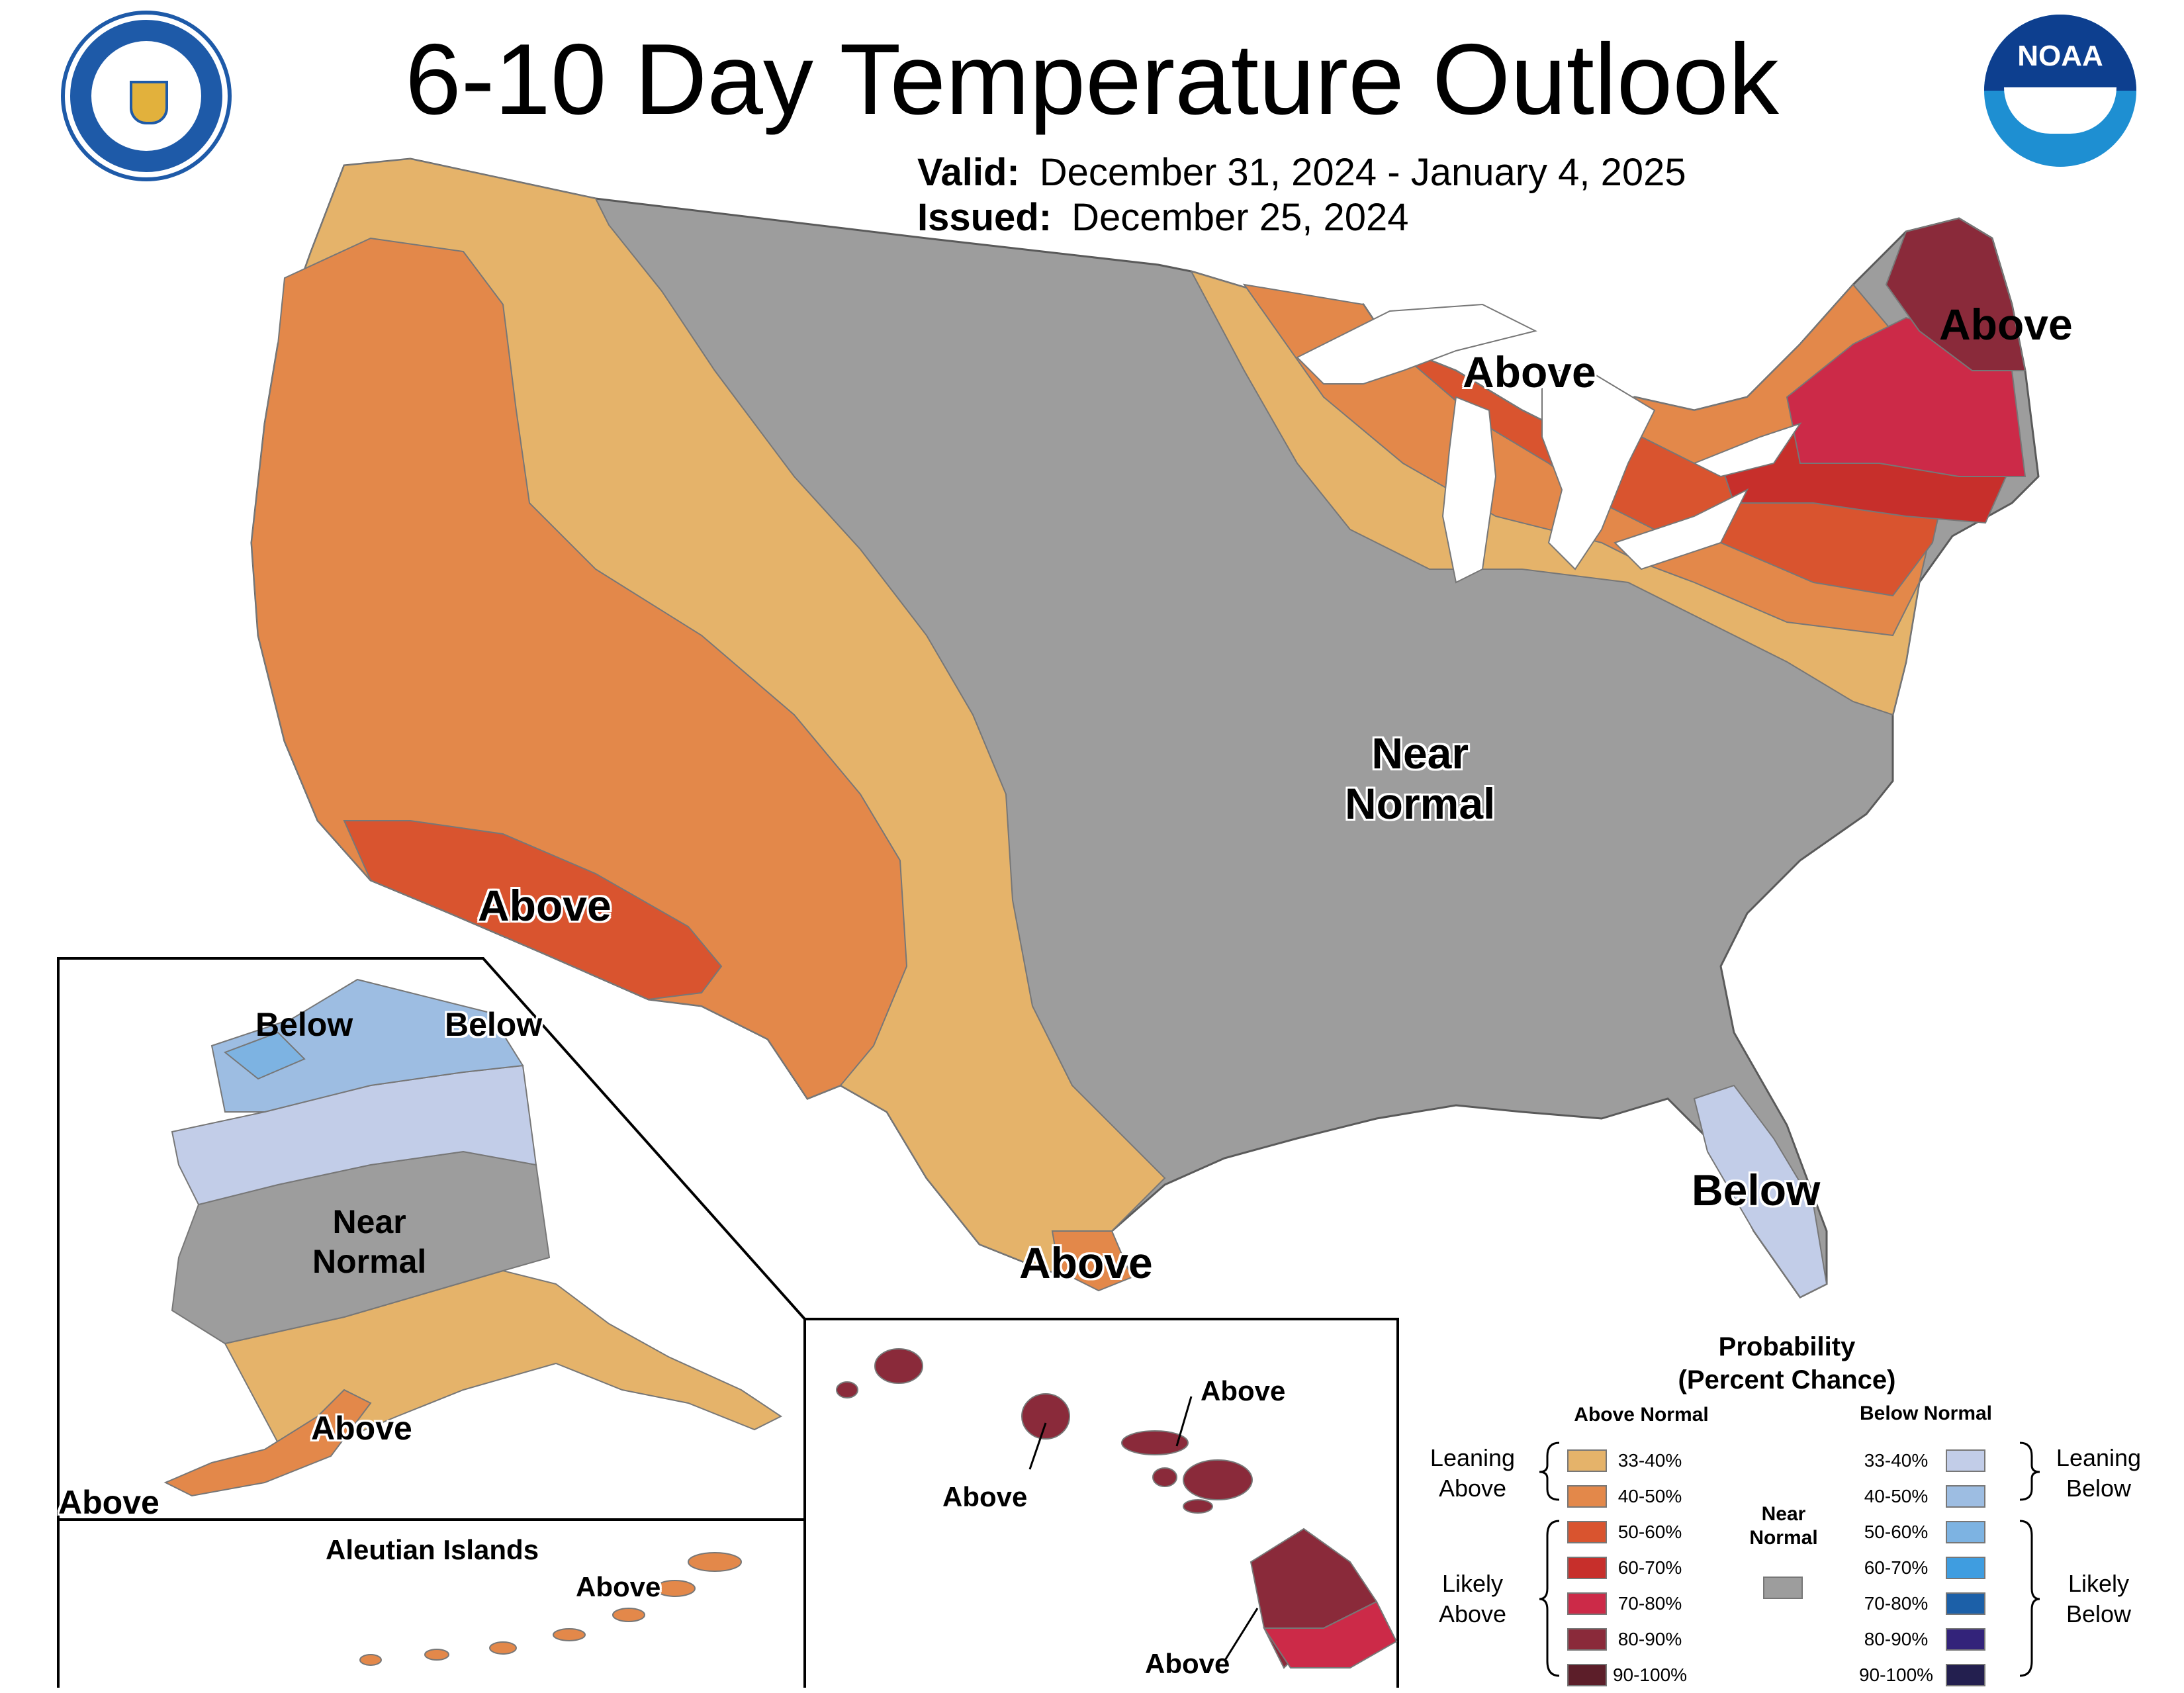  I want to click on maine-above-80-90-area, so click(1955, 294).